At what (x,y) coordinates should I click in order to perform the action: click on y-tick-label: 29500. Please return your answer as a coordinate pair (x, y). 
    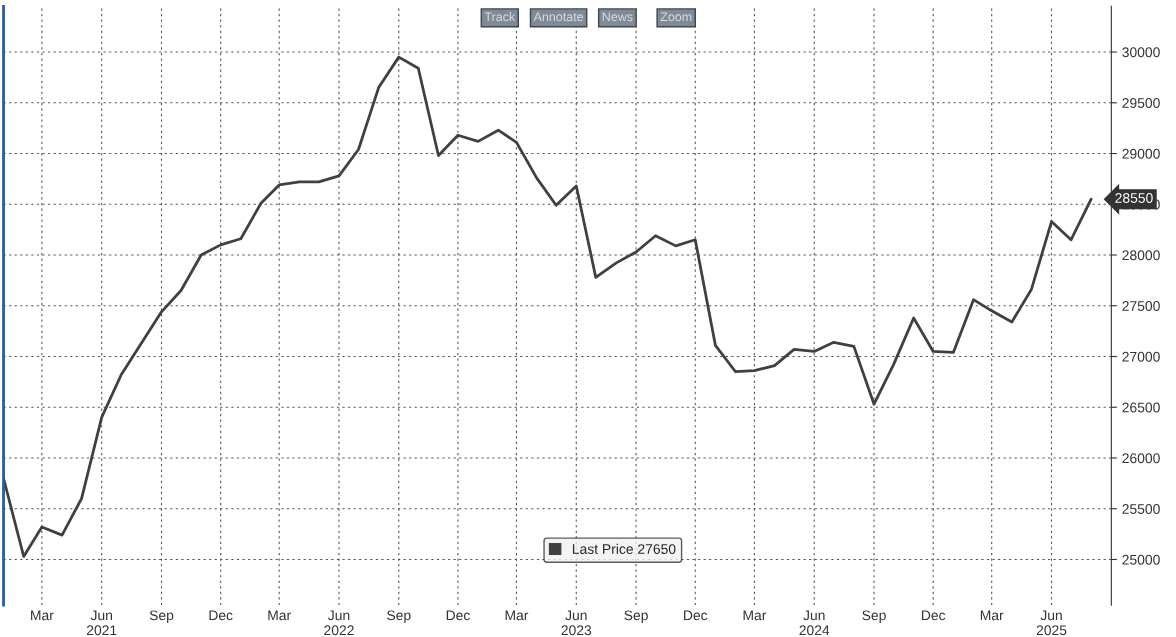
    Looking at the image, I should click on (1141, 103).